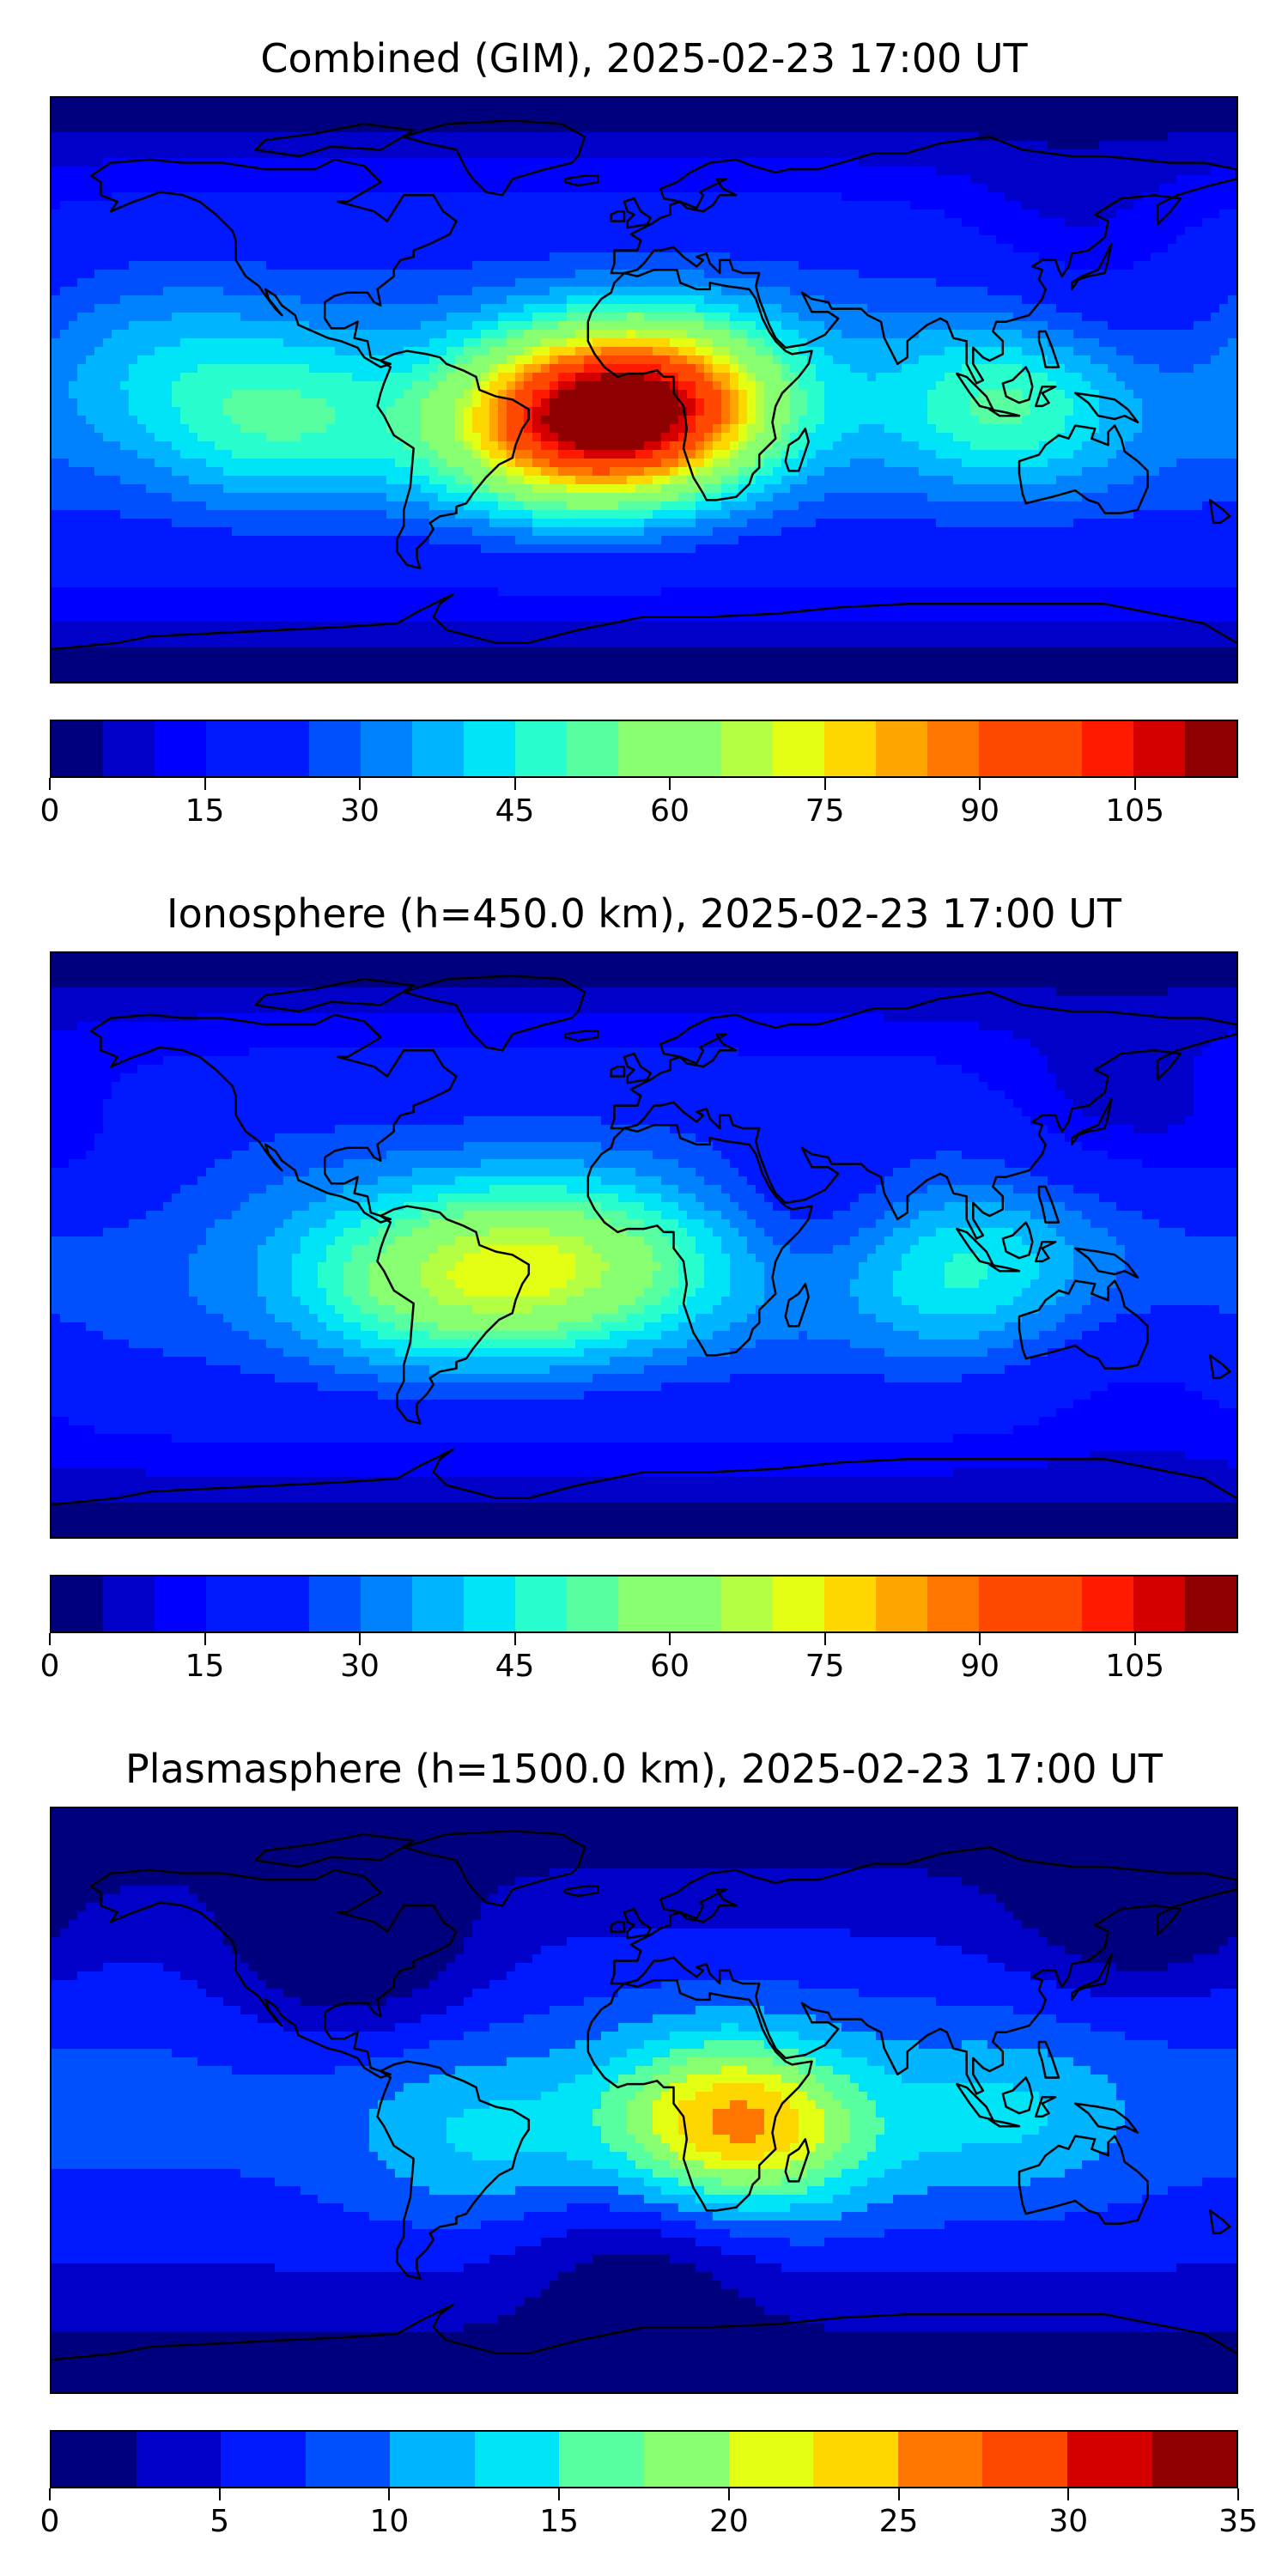 The height and width of the screenshot is (2576, 1288). Describe the element at coordinates (1220, 512) in the screenshot. I see `coast-new-zealand` at that location.